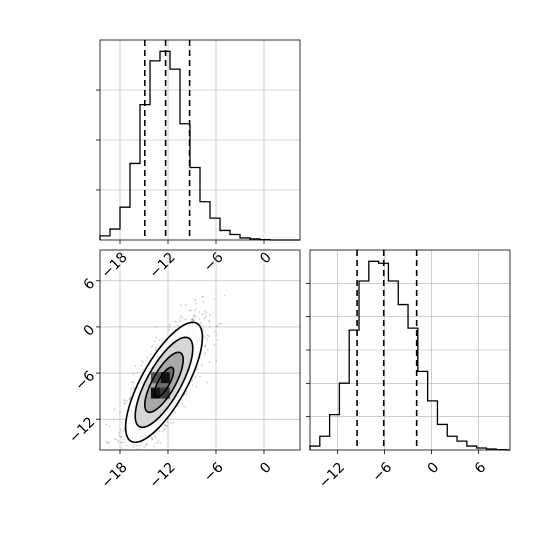  What do you see at coordinates (332, 475) in the screenshot?
I see `hist-x2-xtick-label: −12` at bounding box center [332, 475].